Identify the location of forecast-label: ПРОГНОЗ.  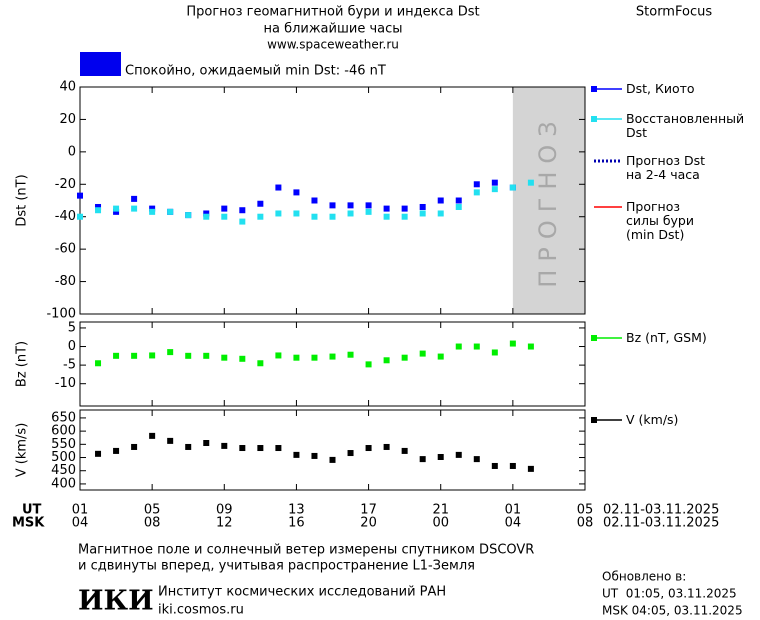
(548, 200).